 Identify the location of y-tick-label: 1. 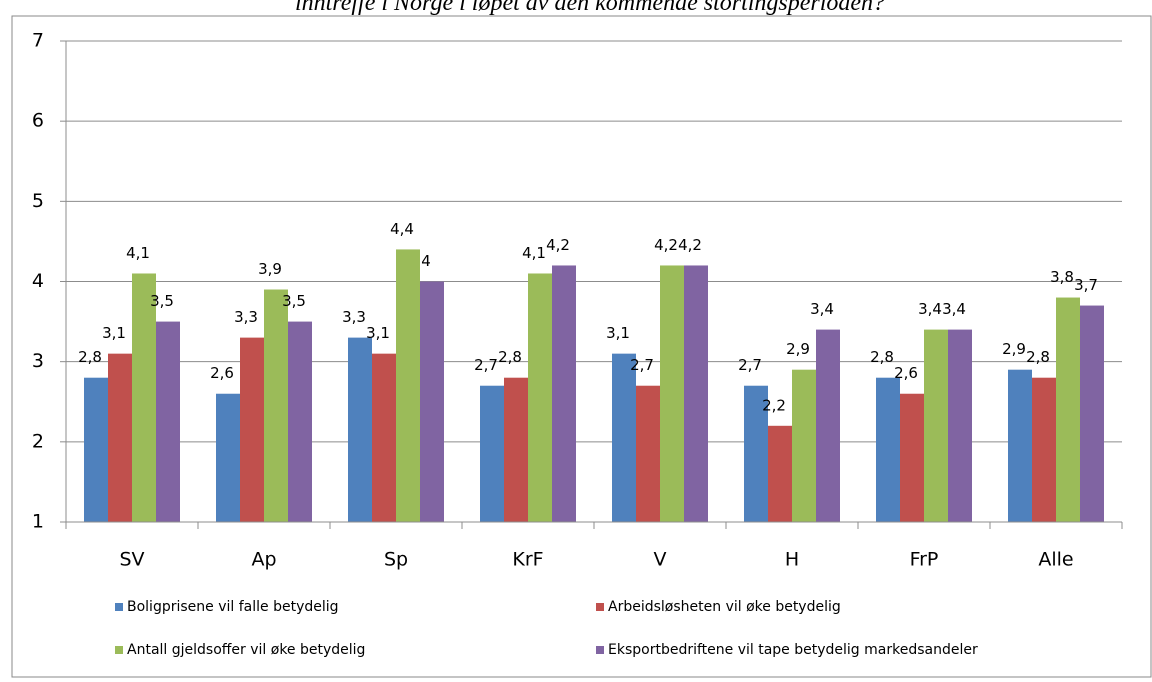
(38, 522).